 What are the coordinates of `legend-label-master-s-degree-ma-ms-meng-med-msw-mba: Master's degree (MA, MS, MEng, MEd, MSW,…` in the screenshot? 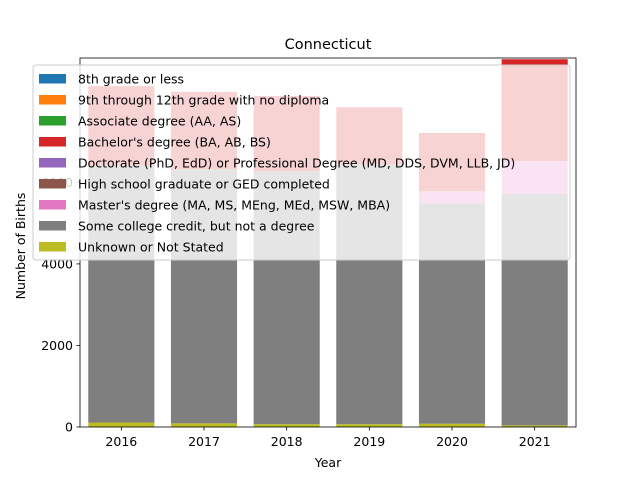 It's located at (234, 205).